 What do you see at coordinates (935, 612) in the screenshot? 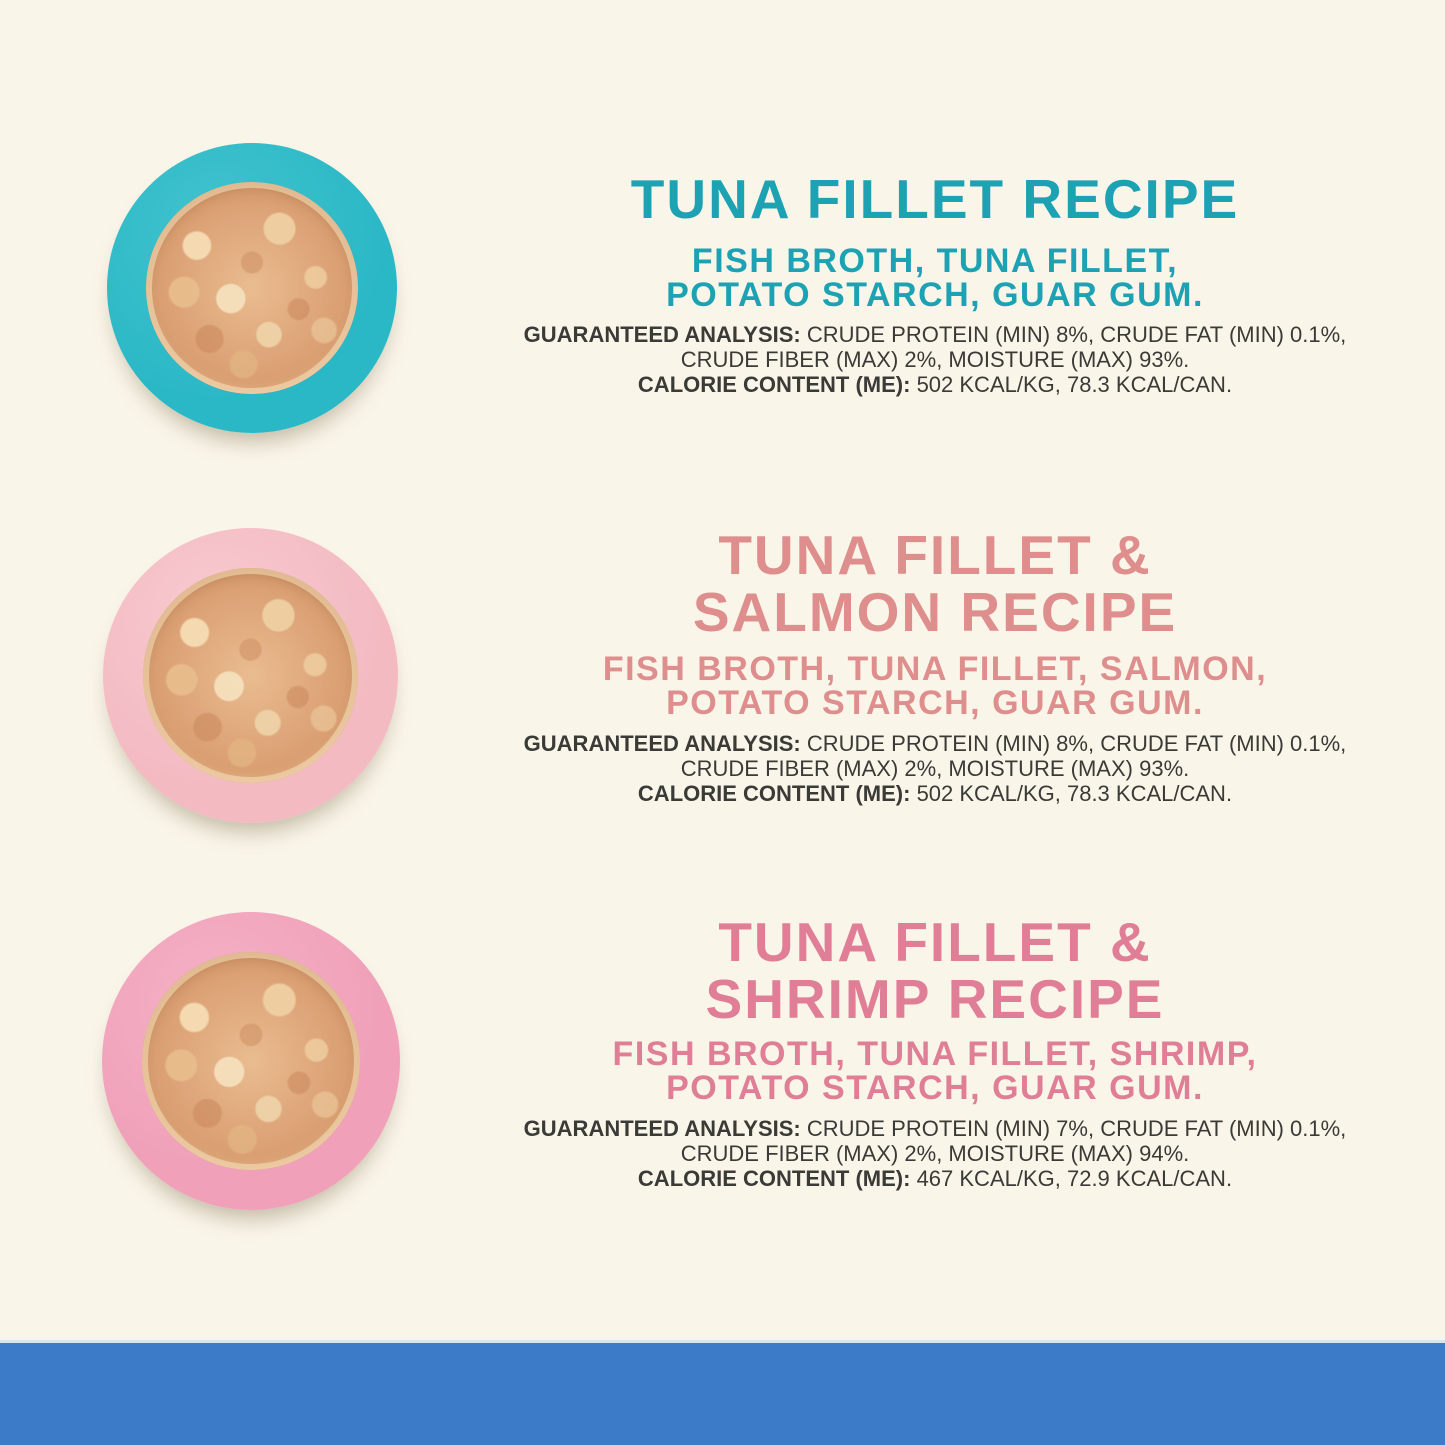
I see `title-line: SALMON RECIPE` at bounding box center [935, 612].